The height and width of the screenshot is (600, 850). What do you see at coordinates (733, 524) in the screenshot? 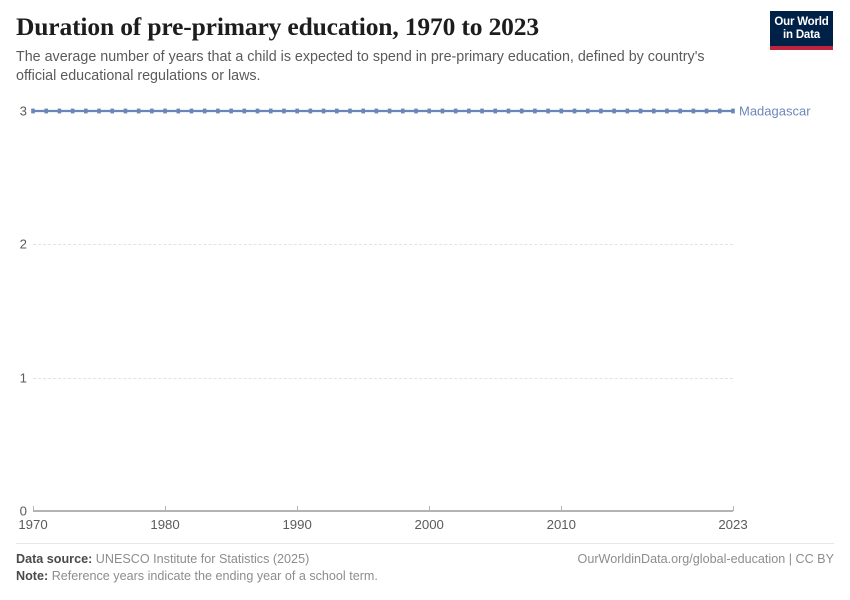
I see `x-axis-tick-label: 2023` at bounding box center [733, 524].